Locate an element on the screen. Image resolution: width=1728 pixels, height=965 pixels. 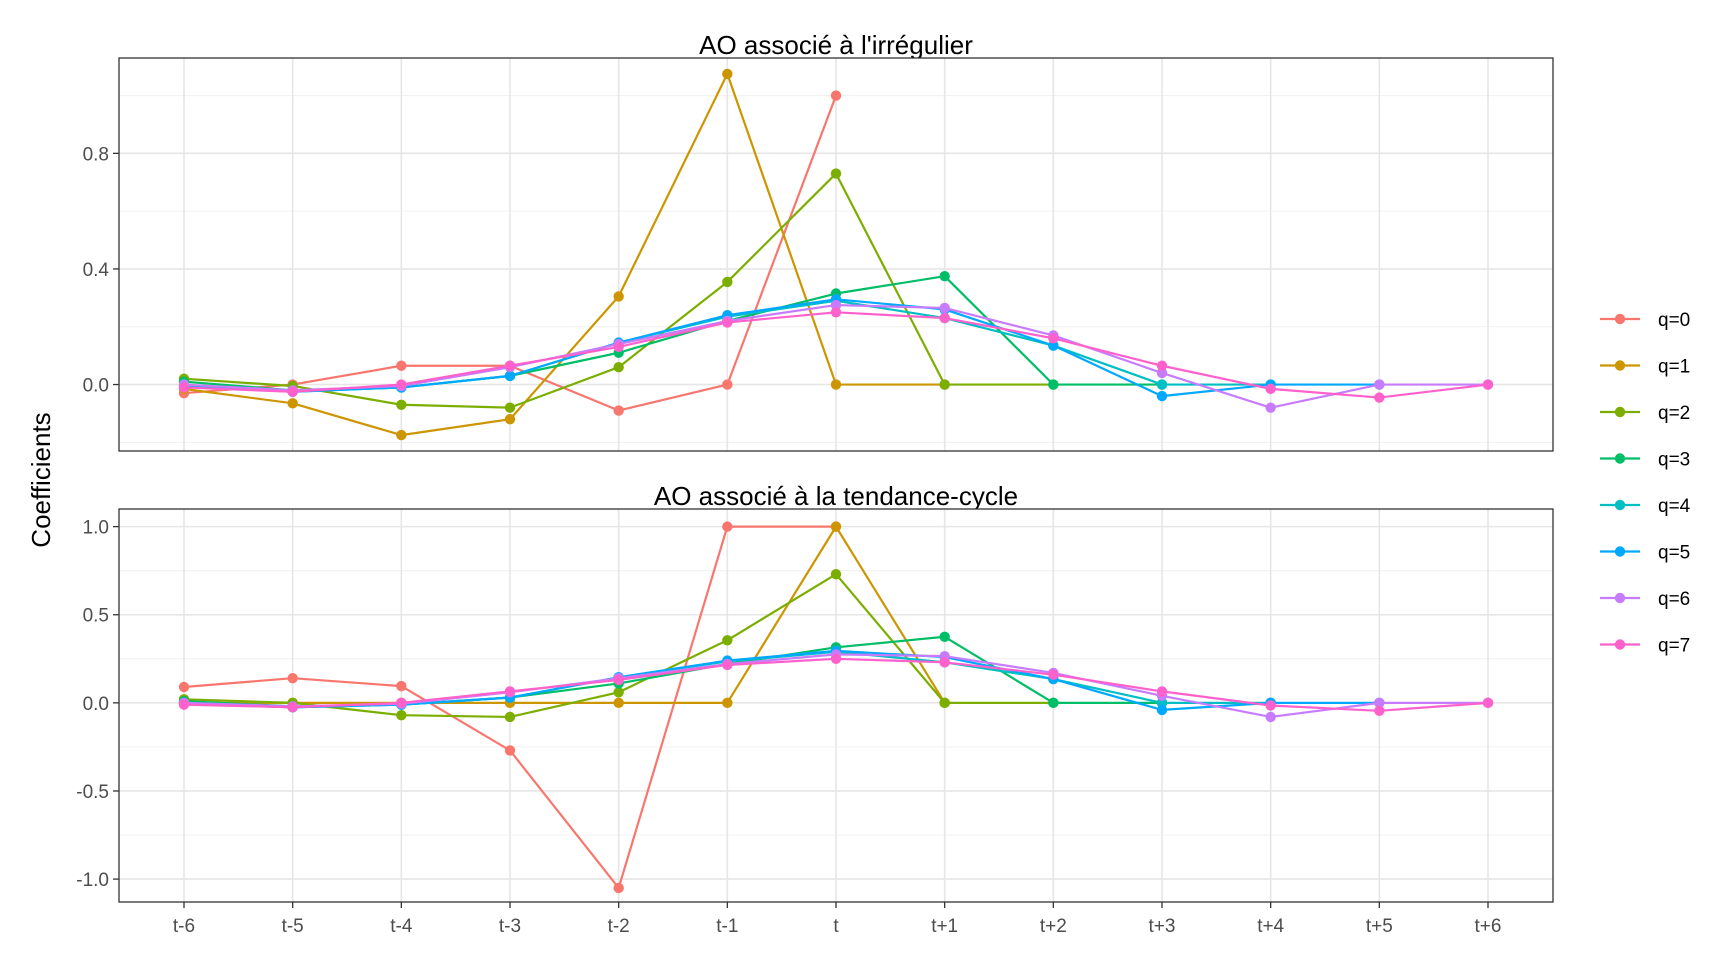
series-line is located at coordinates (781, 348).